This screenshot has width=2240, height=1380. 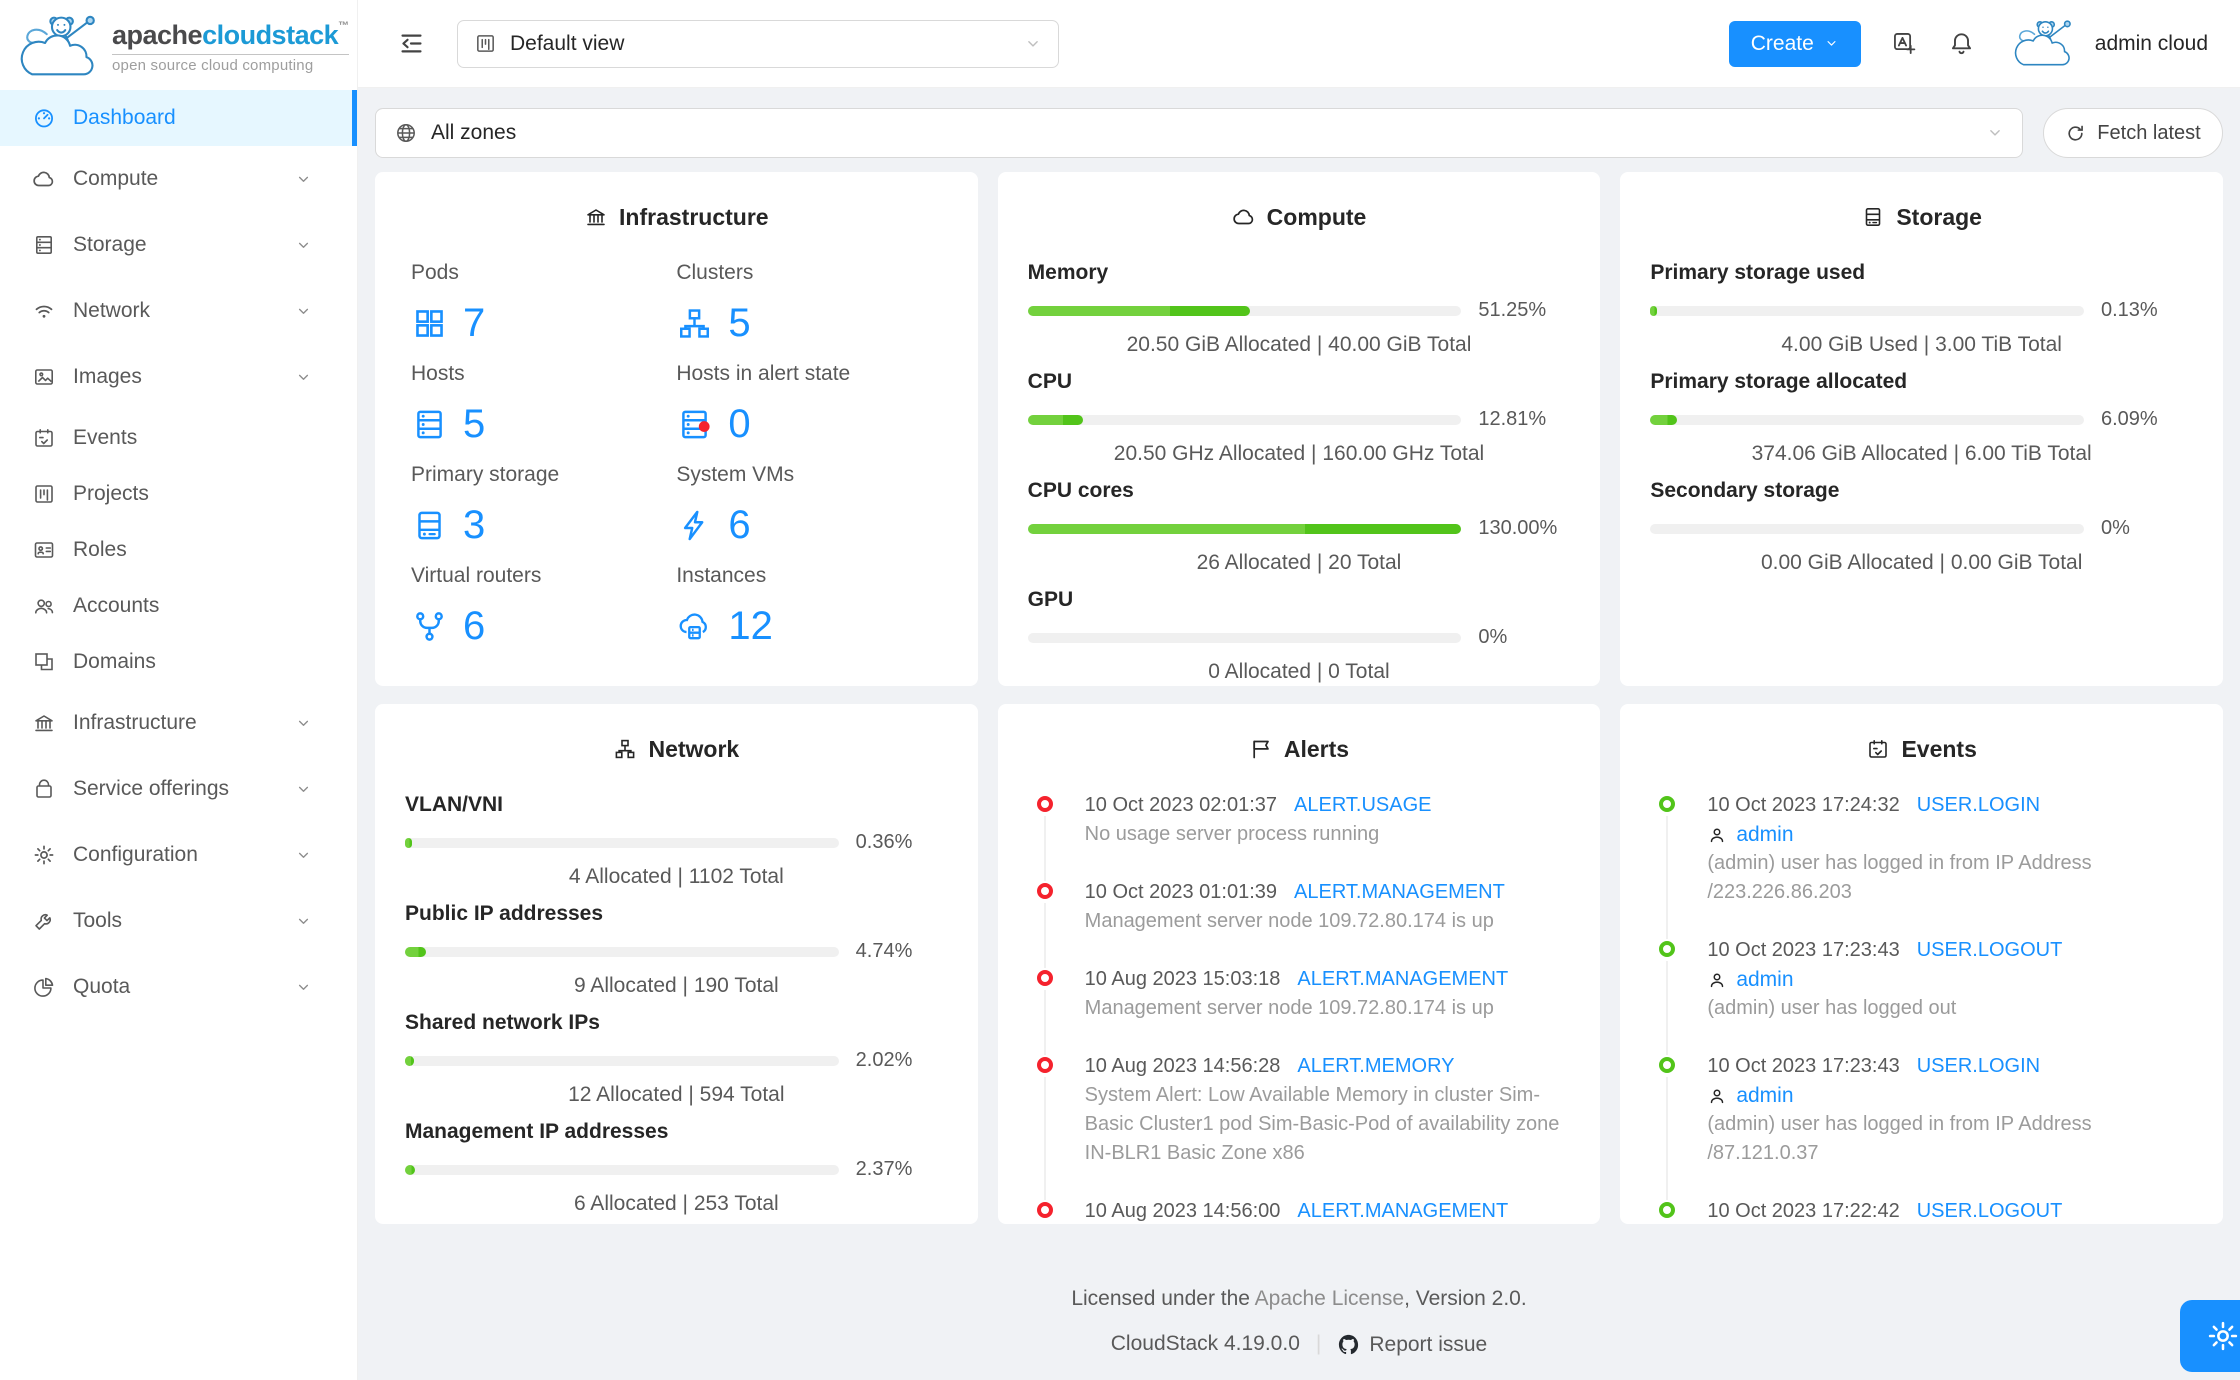 What do you see at coordinates (178, 606) in the screenshot?
I see `sidebar-item-accounts: Accounts` at bounding box center [178, 606].